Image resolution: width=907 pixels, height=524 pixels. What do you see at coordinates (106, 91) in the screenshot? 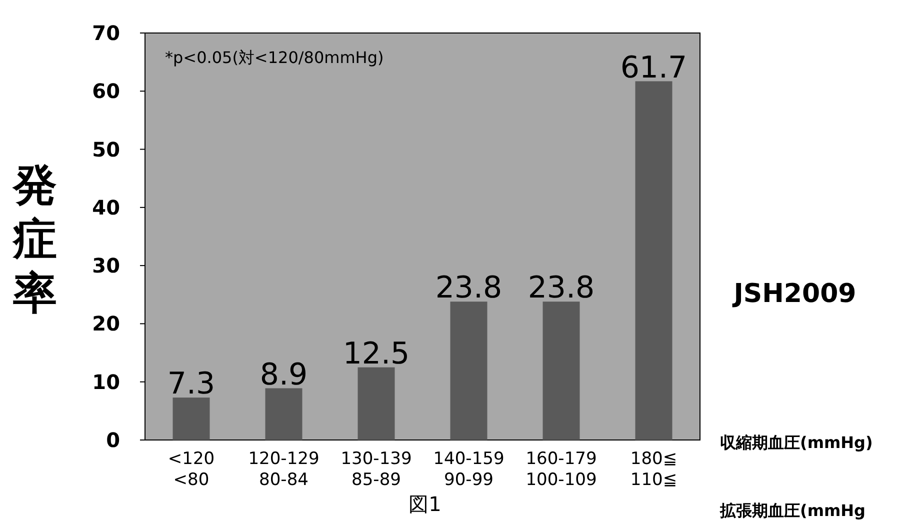
I see `y-tick-label: 60` at bounding box center [106, 91].